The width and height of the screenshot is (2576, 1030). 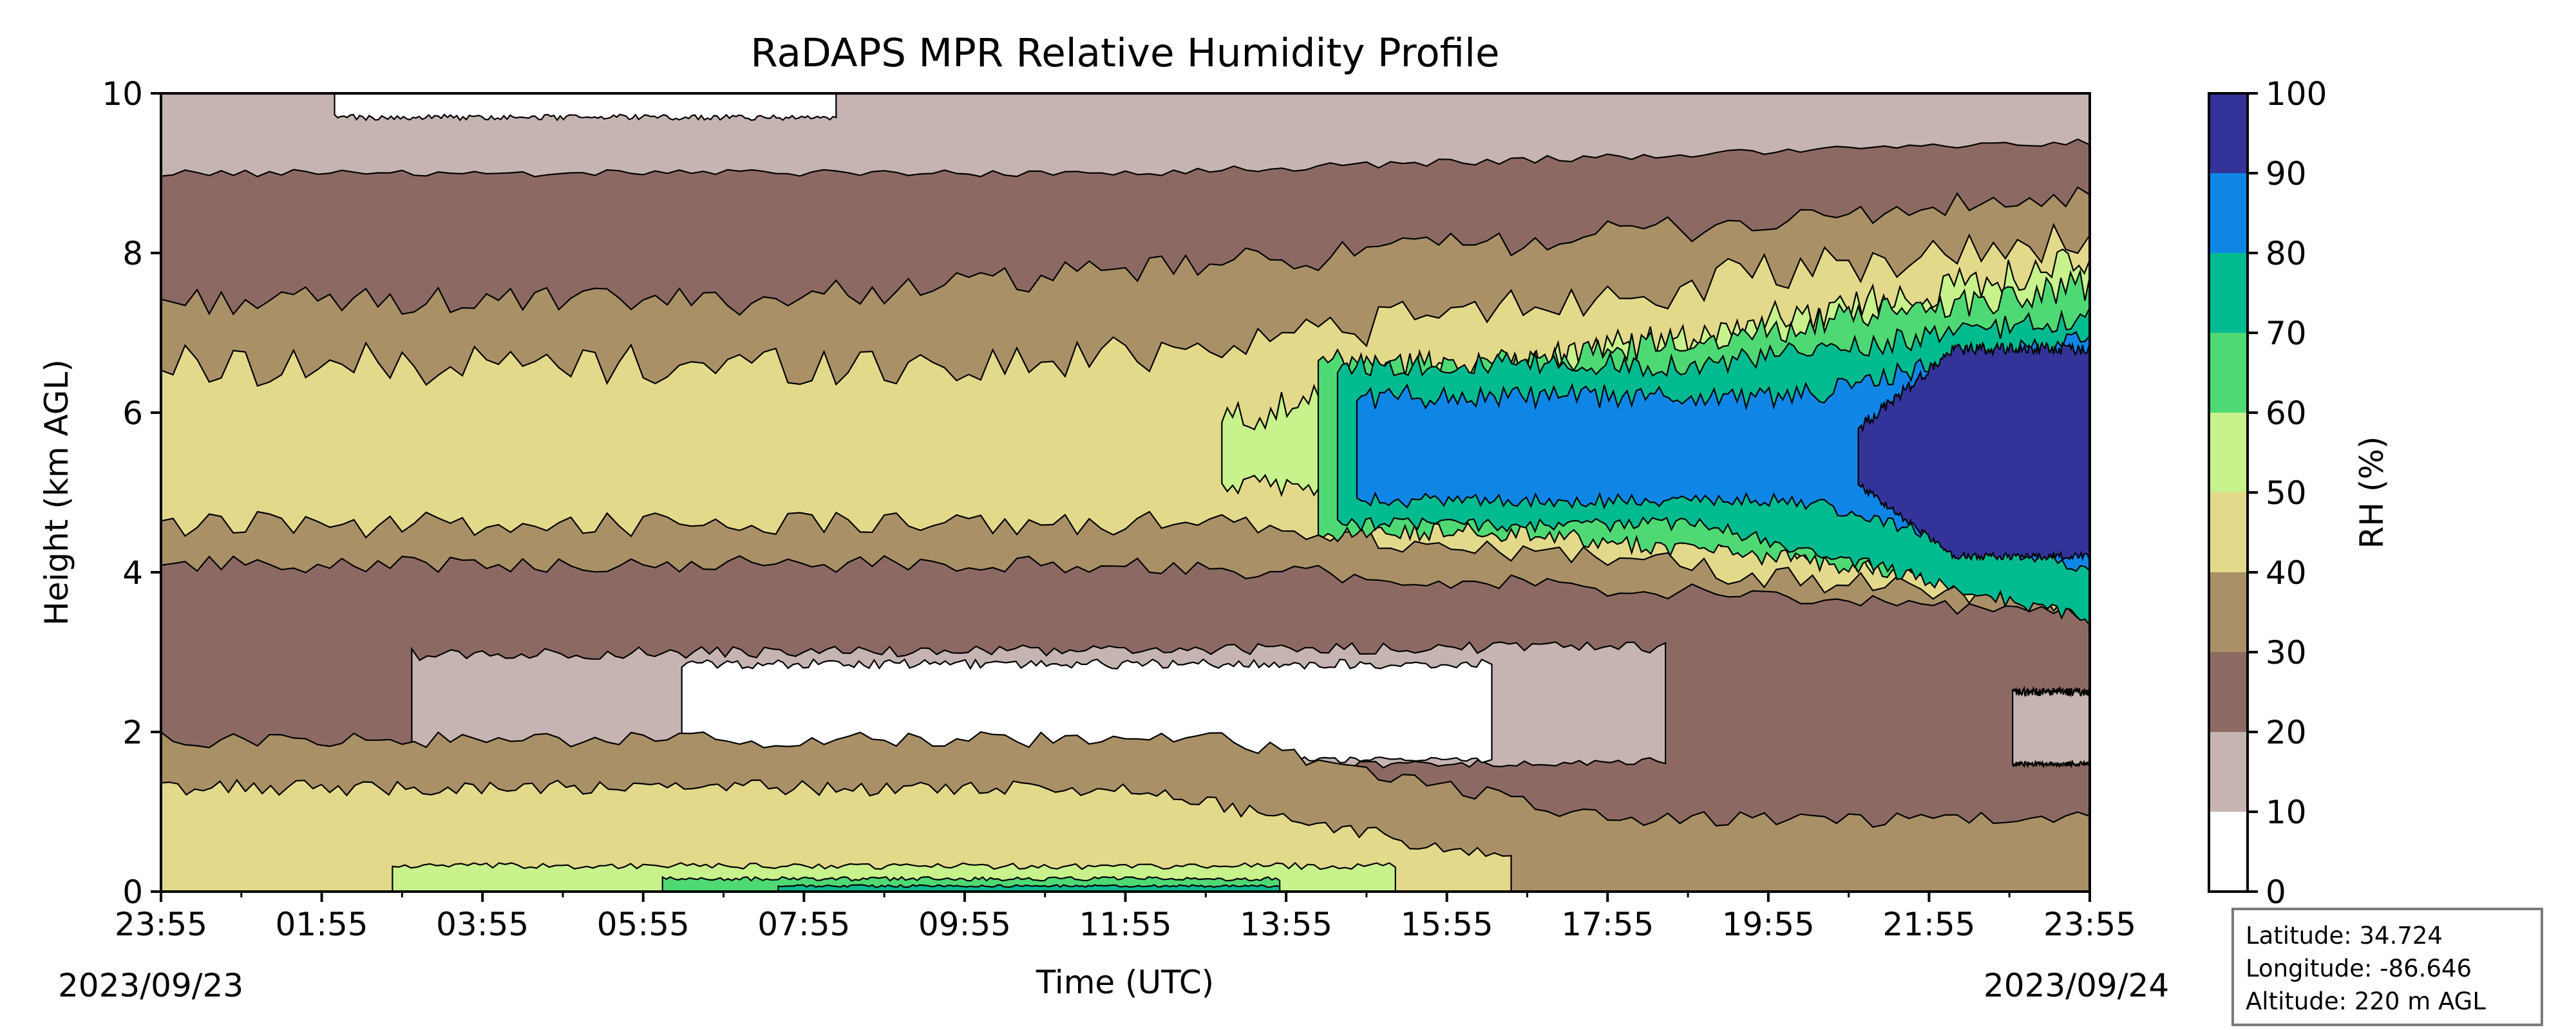 I want to click on longitude-text: Longitude: -86.646, so click(x=2359, y=969).